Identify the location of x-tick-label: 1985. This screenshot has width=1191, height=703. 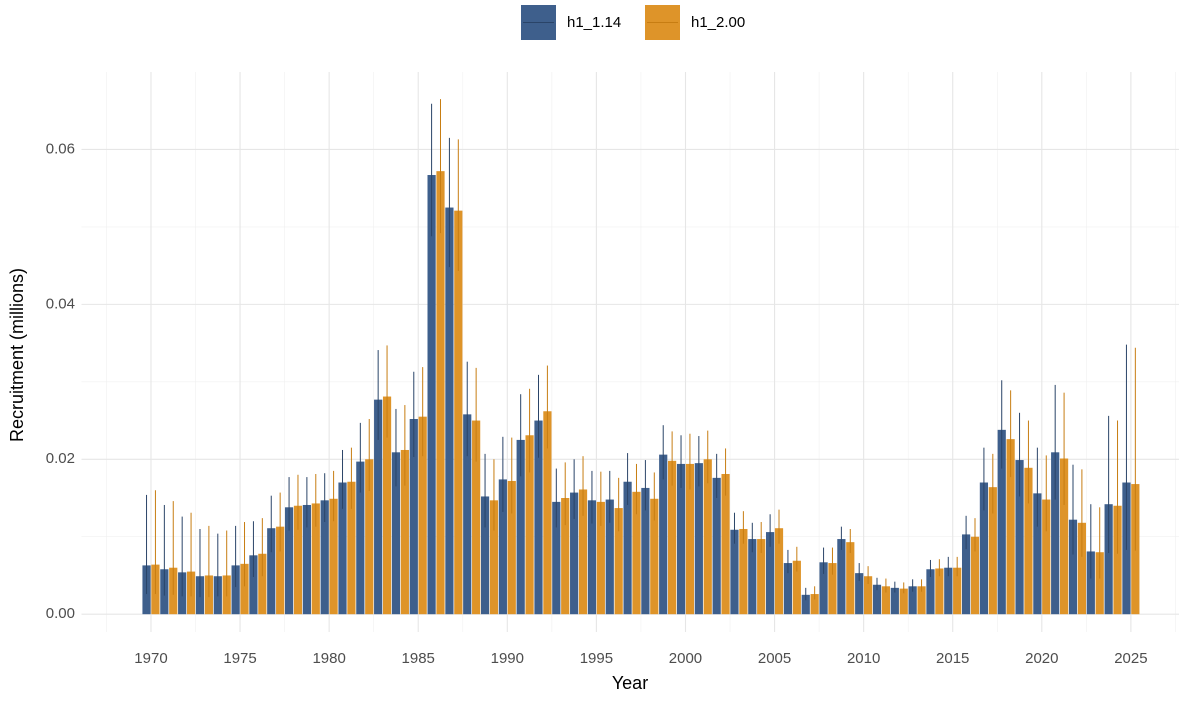
(418, 658).